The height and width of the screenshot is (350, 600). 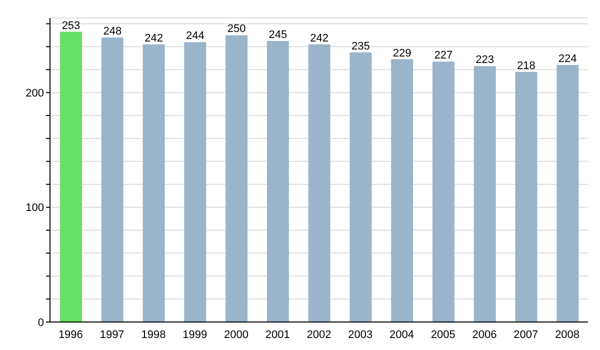 What do you see at coordinates (443, 56) in the screenshot?
I see `data-label: 227` at bounding box center [443, 56].